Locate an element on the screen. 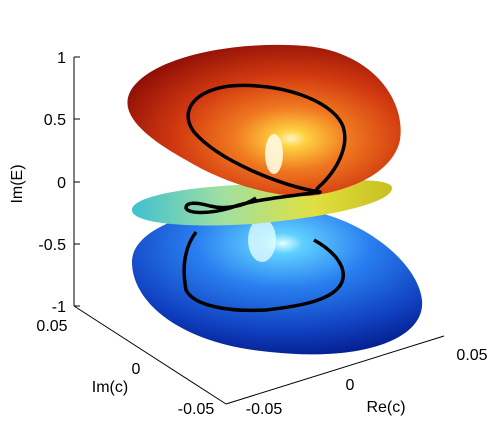  curve-bottom-loop is located at coordinates (263, 271).